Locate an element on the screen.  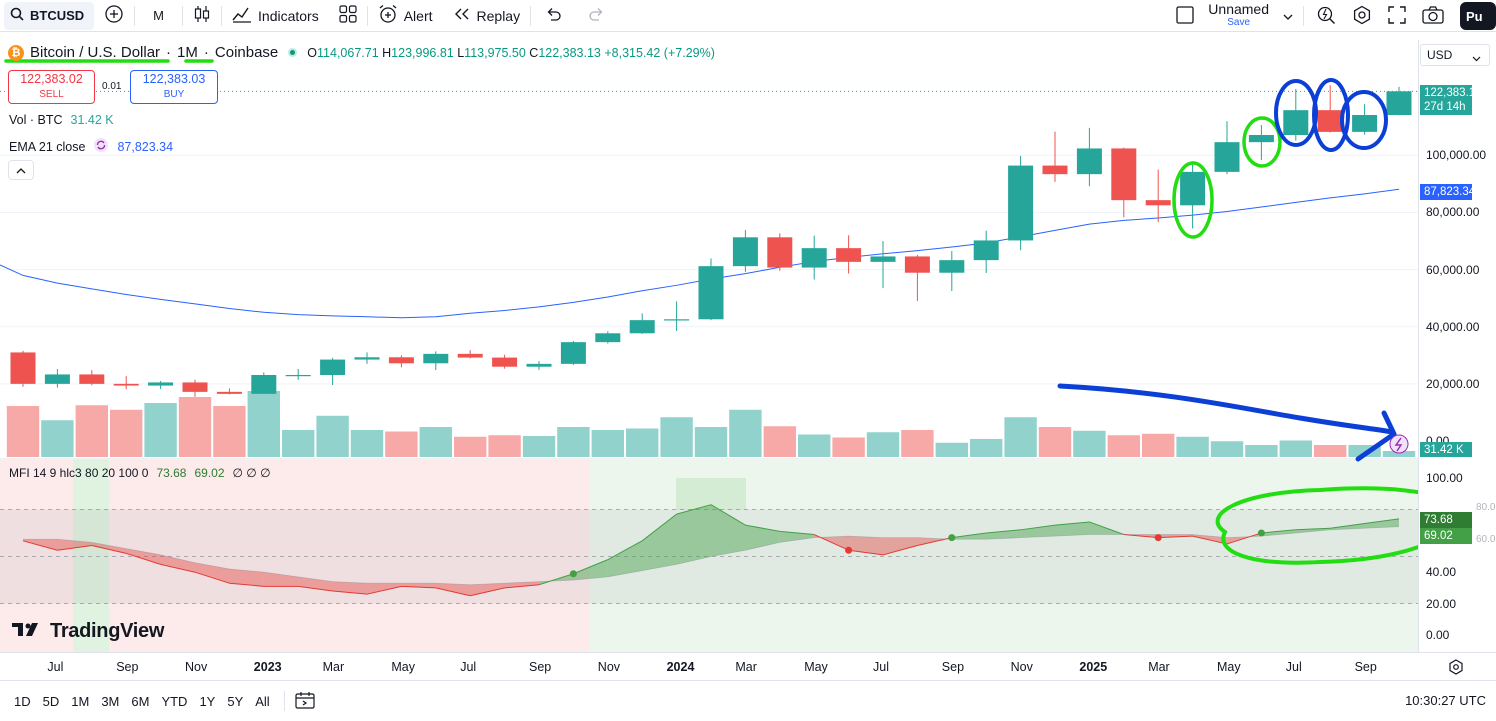
range-button-6m: 6M is located at coordinates (140, 701).